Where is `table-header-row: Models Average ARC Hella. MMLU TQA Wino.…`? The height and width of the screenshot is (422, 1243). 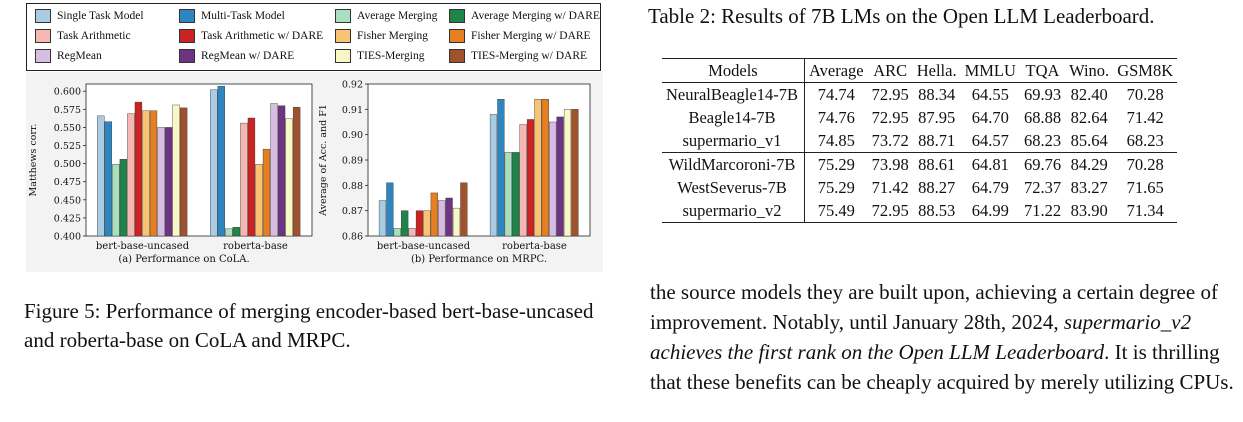
table-header-row: Models Average ARC Hella. MMLU TQA Wino.… is located at coordinates (920, 70).